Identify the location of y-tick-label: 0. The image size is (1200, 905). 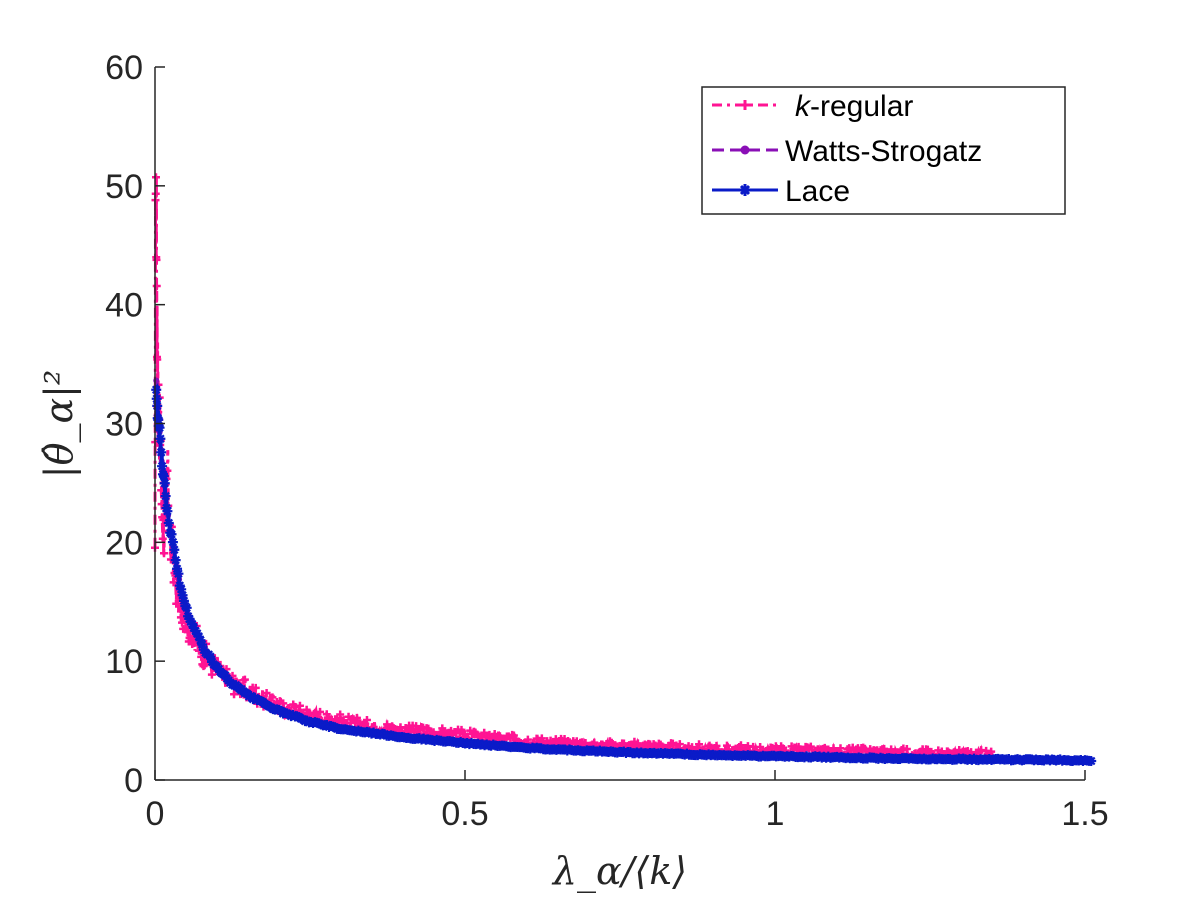
(133, 781).